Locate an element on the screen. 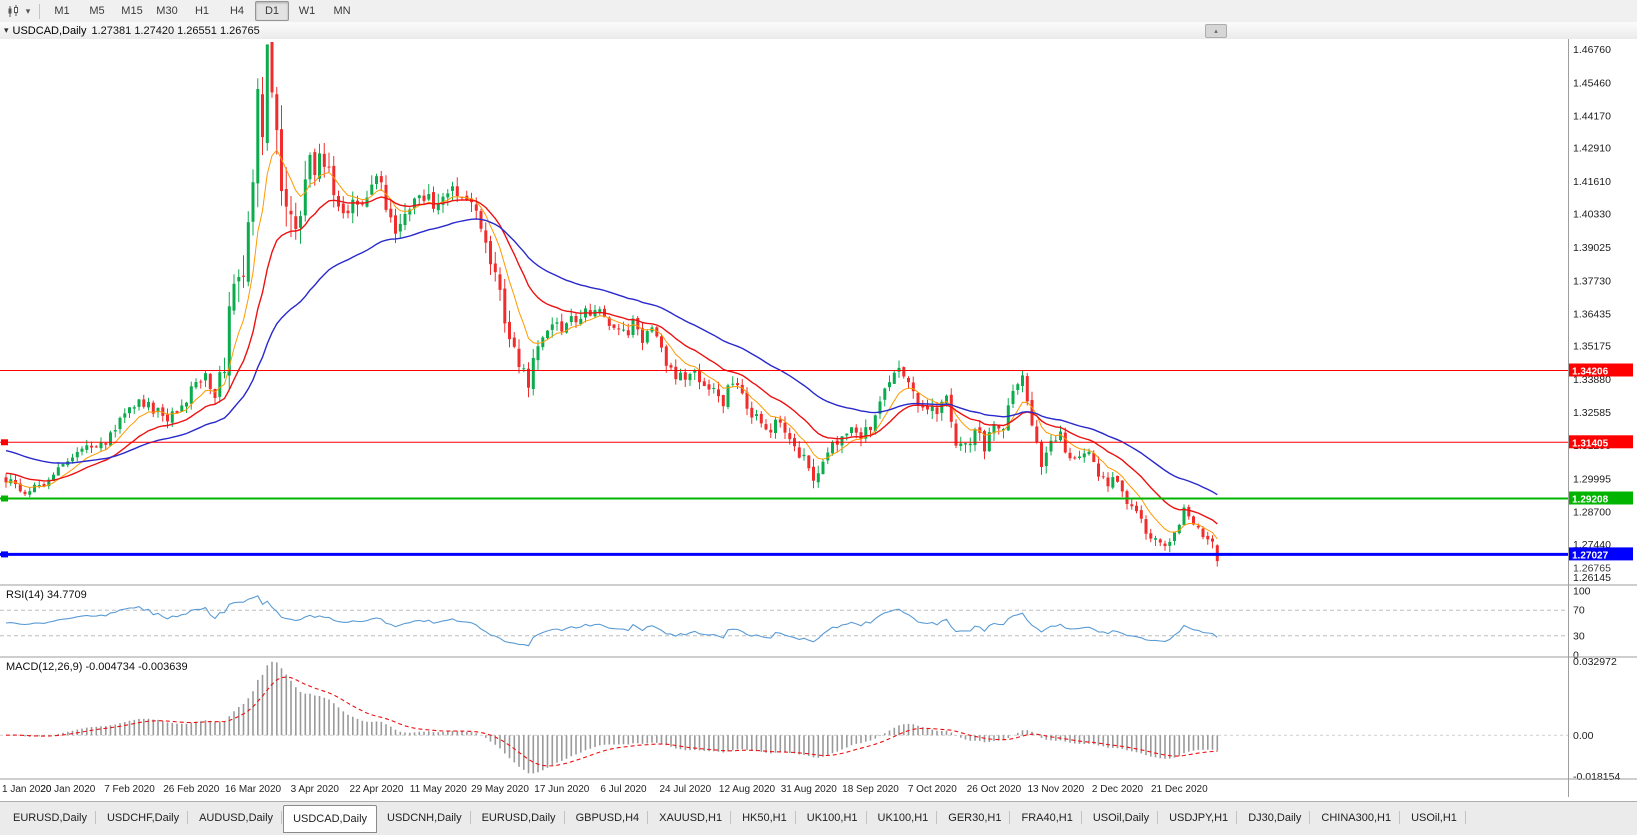 This screenshot has height=835, width=1637. macd-histogram is located at coordinates (614, 717).